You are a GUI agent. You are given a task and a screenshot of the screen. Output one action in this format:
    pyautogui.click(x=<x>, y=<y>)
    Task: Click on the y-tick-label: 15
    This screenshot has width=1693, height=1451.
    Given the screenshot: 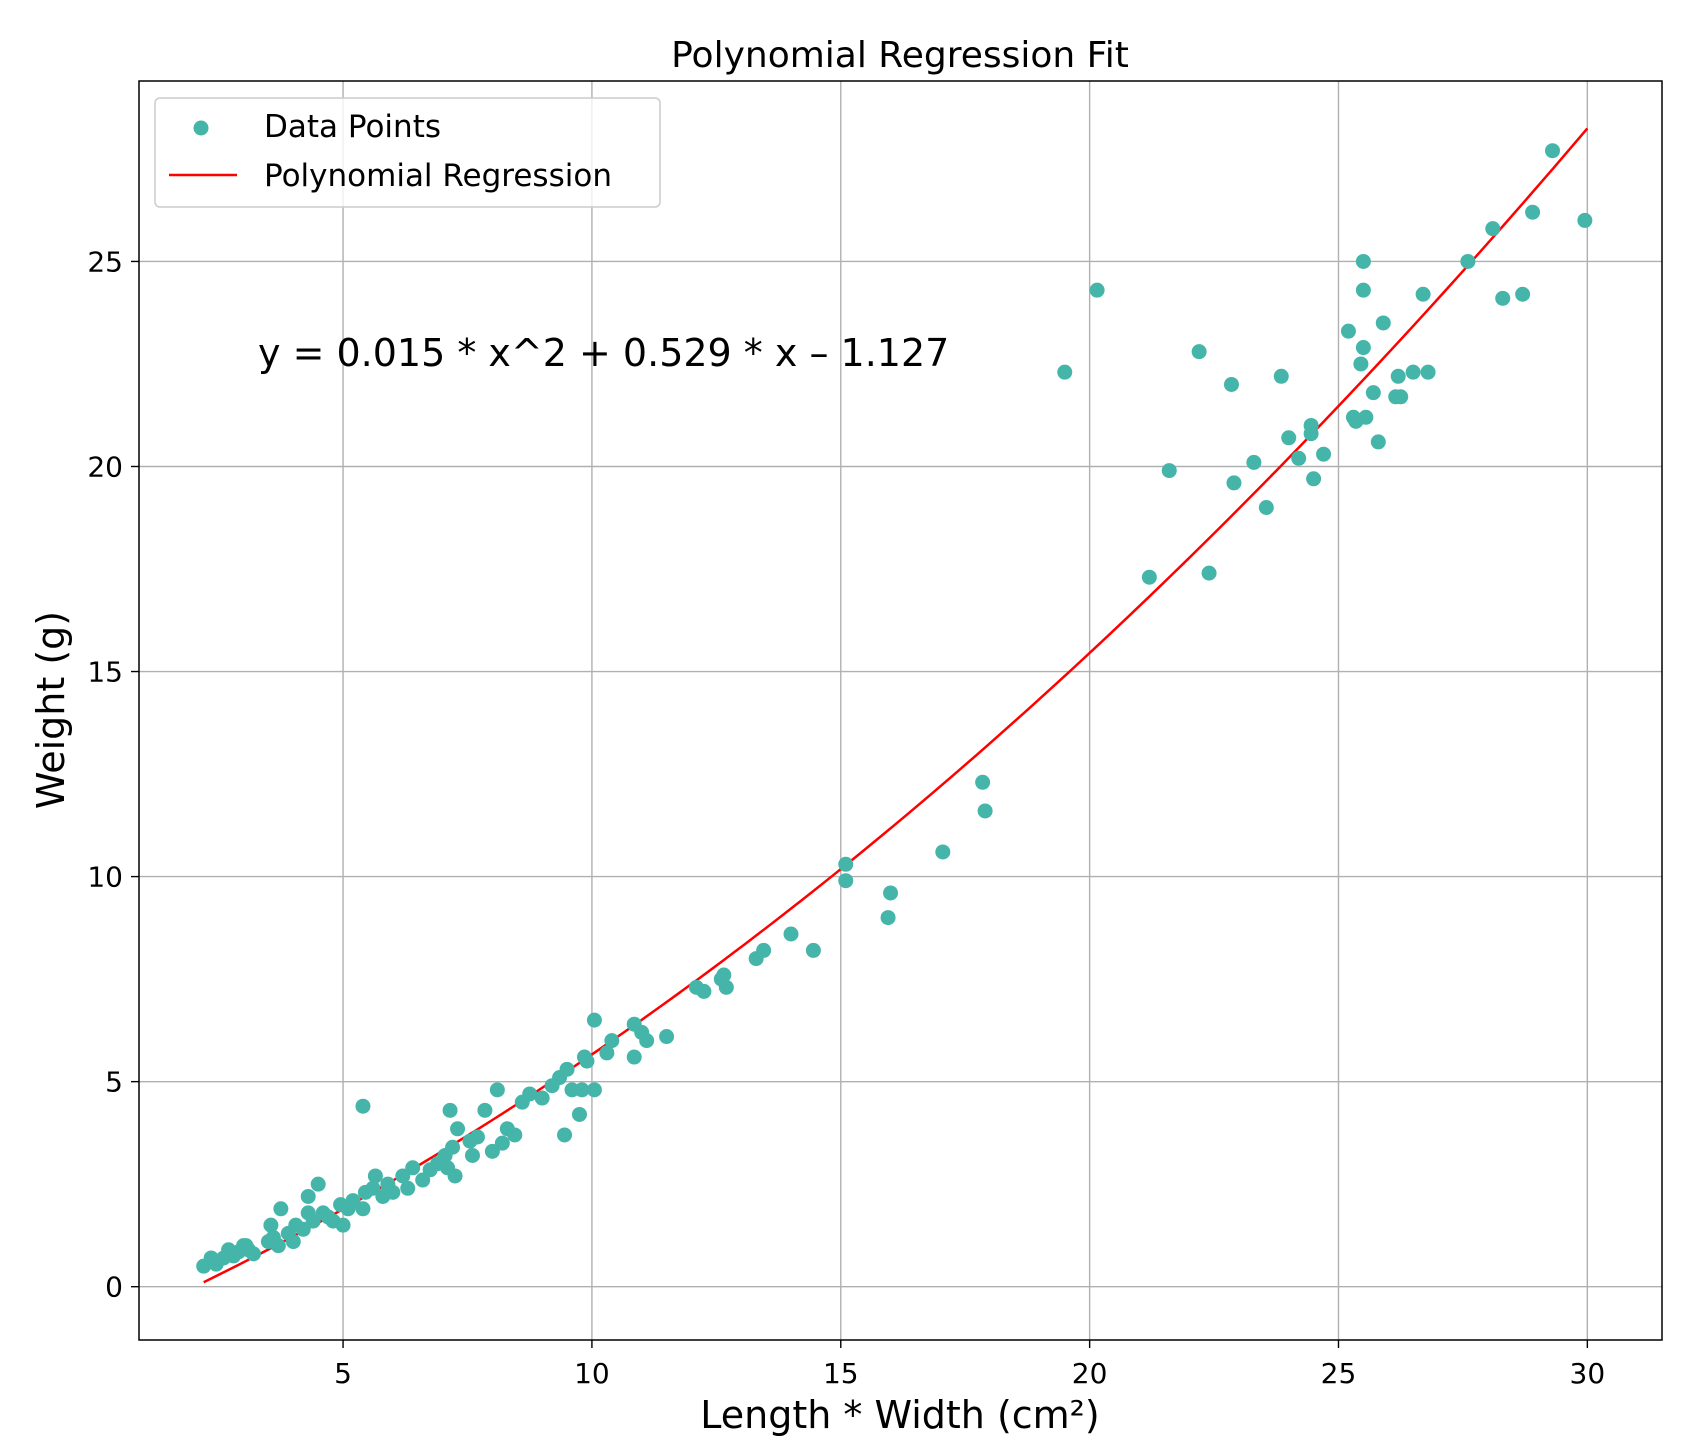 What is the action you would take?
    pyautogui.click(x=105, y=672)
    